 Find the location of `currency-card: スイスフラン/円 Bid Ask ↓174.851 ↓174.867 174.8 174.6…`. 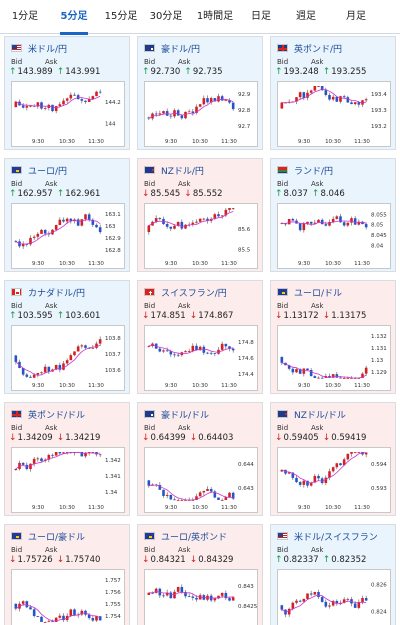

currency-card: スイスフラン/円 Bid Ask ↓174.851 ↓174.867 174.8 174.6… is located at coordinates (200, 337).